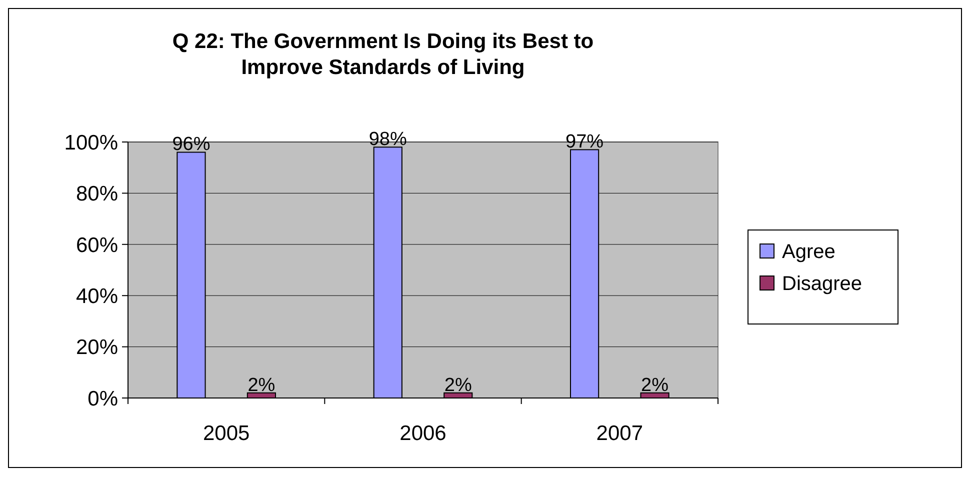 Image resolution: width=970 pixels, height=477 pixels. Describe the element at coordinates (97, 296) in the screenshot. I see `y-tick-label: 40%` at that location.